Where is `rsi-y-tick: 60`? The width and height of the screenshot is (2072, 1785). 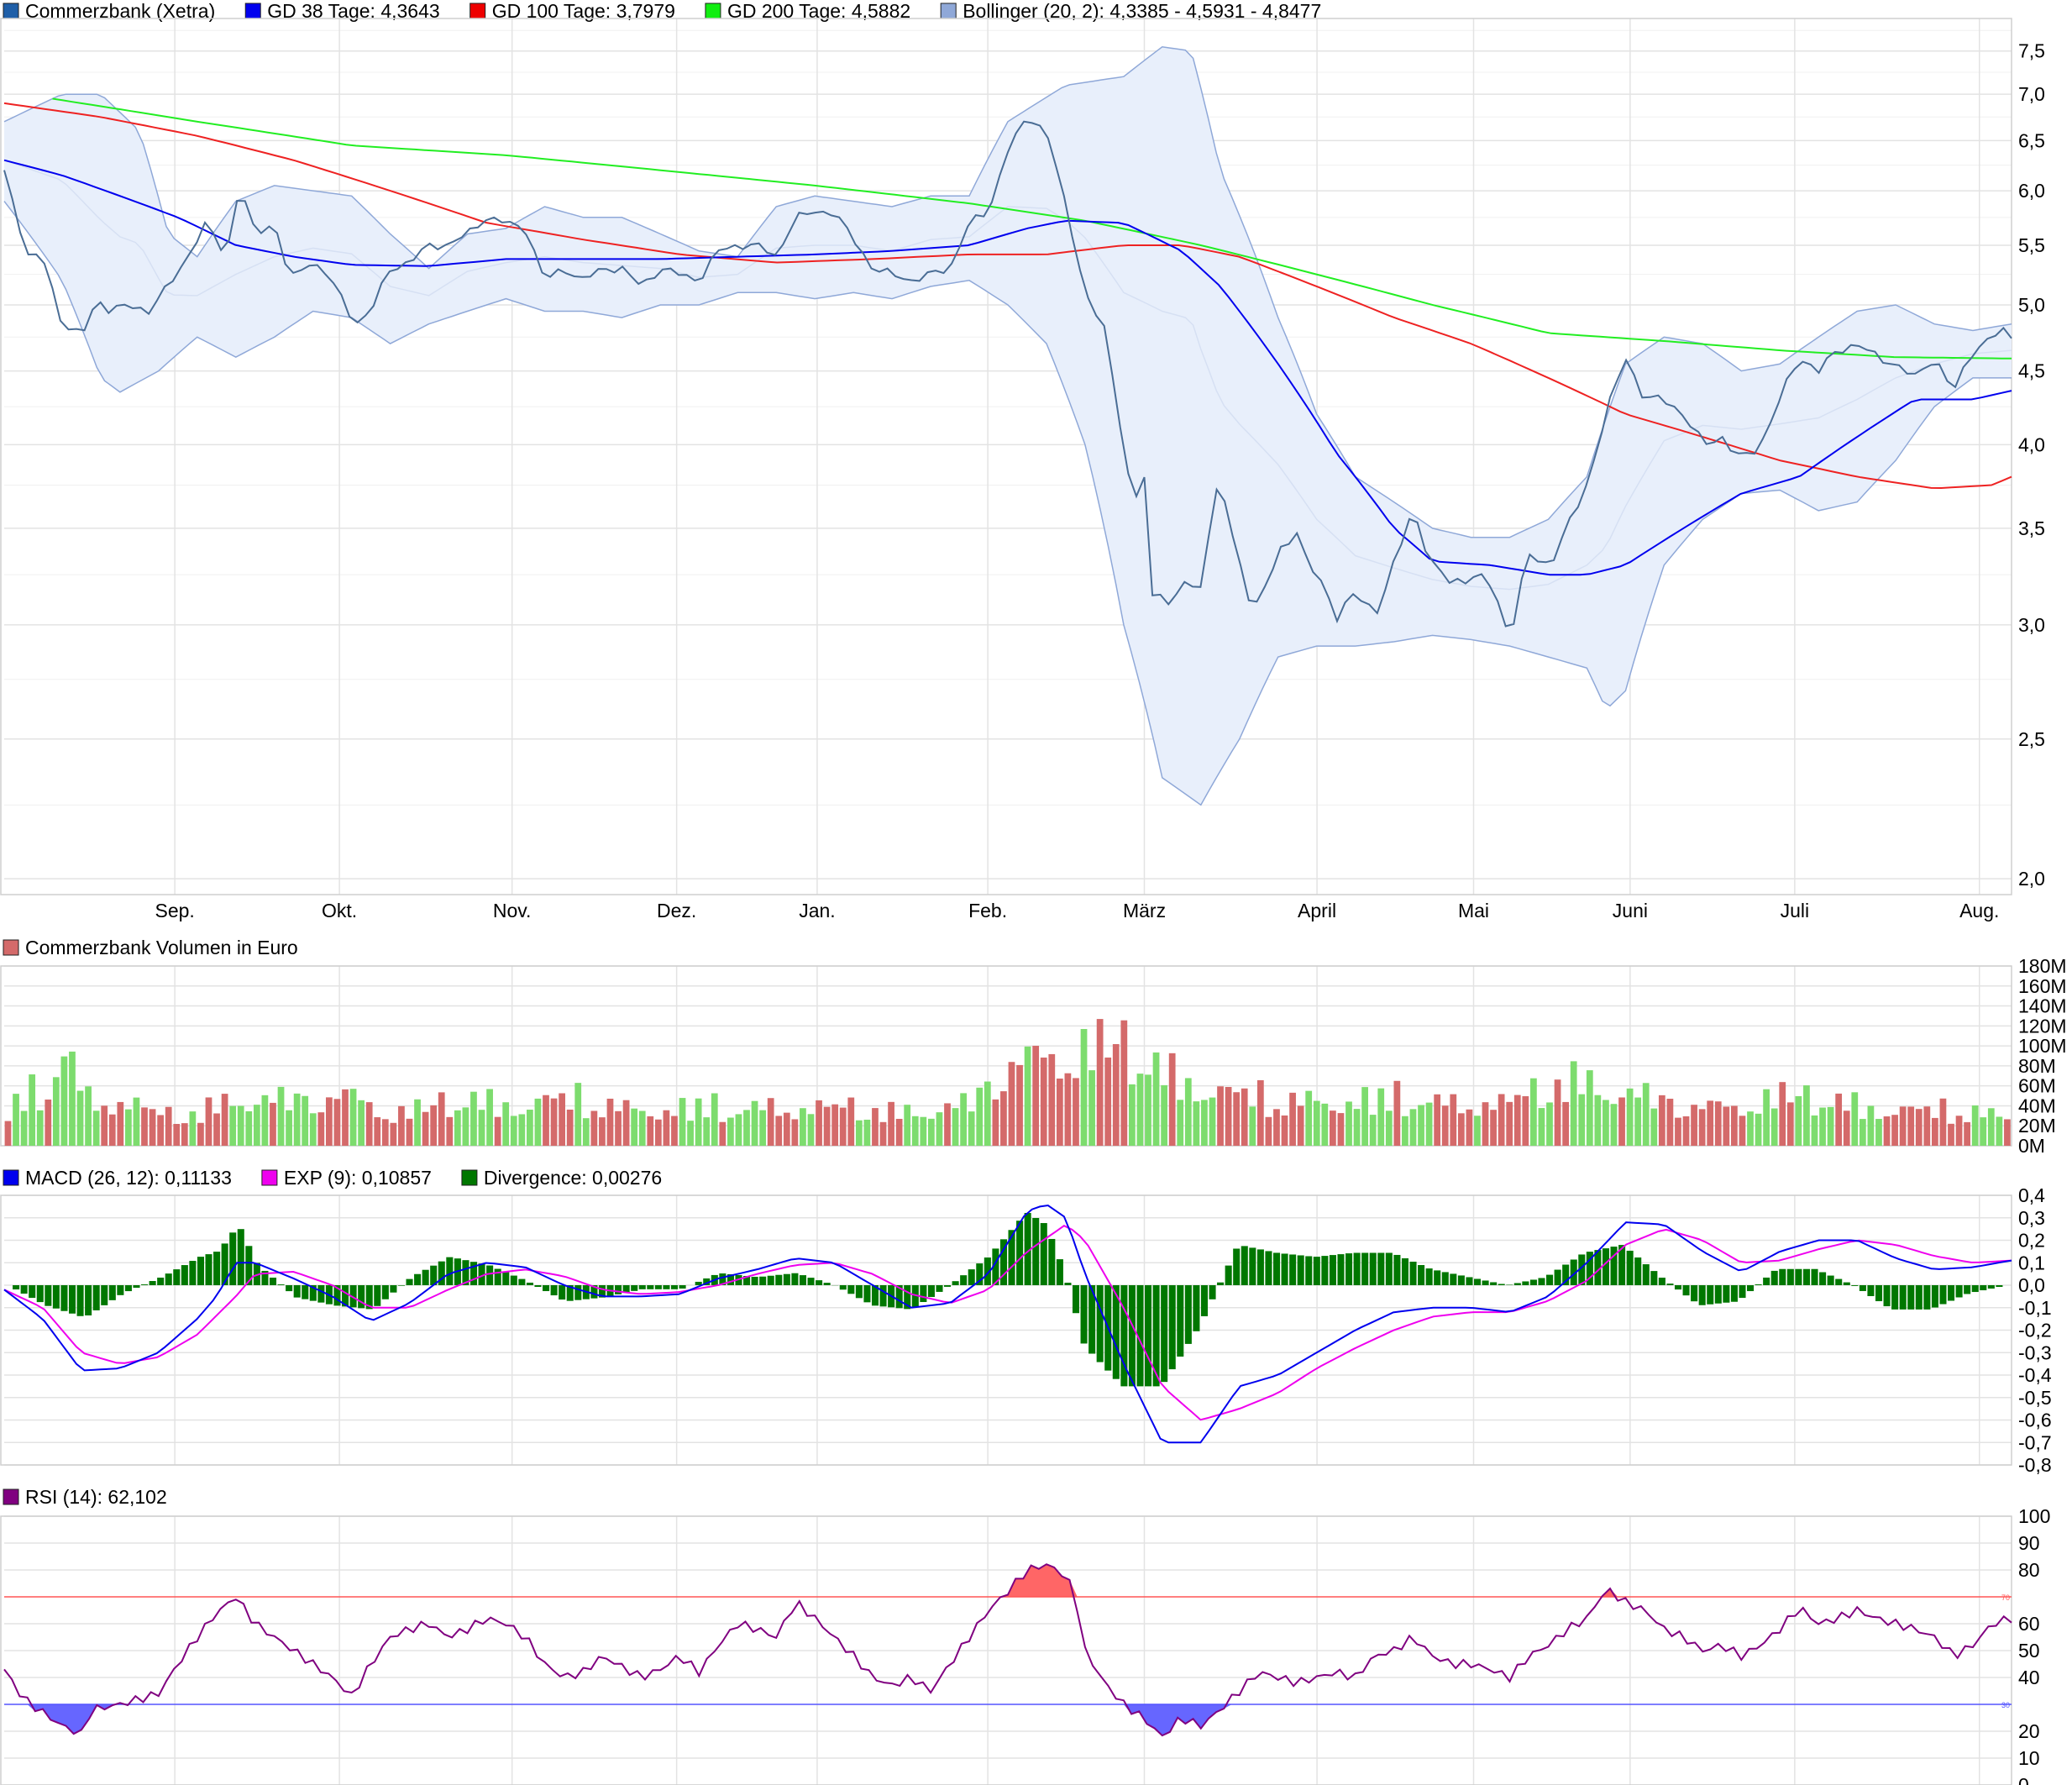
rsi-y-tick: 60 is located at coordinates (2029, 1624).